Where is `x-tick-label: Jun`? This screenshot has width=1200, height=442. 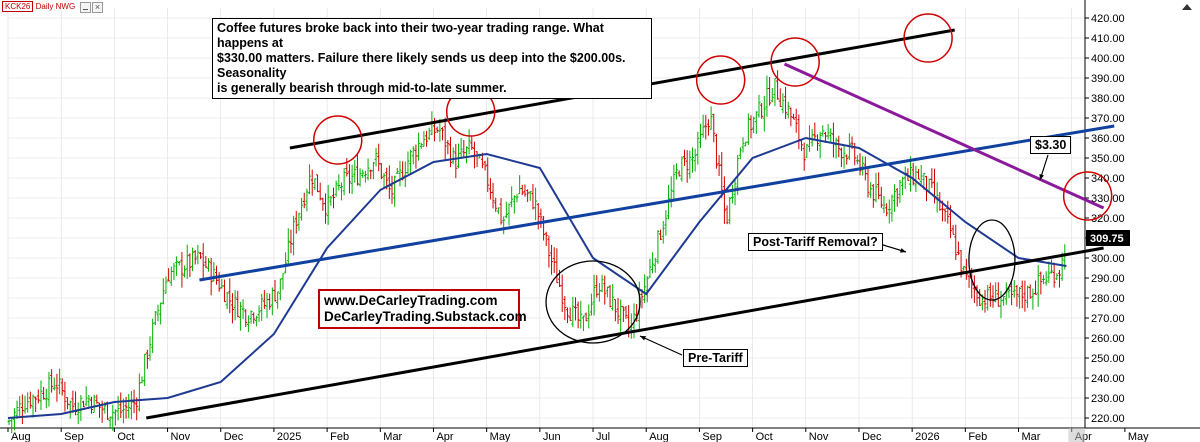
x-tick-label: Jun is located at coordinates (552, 436).